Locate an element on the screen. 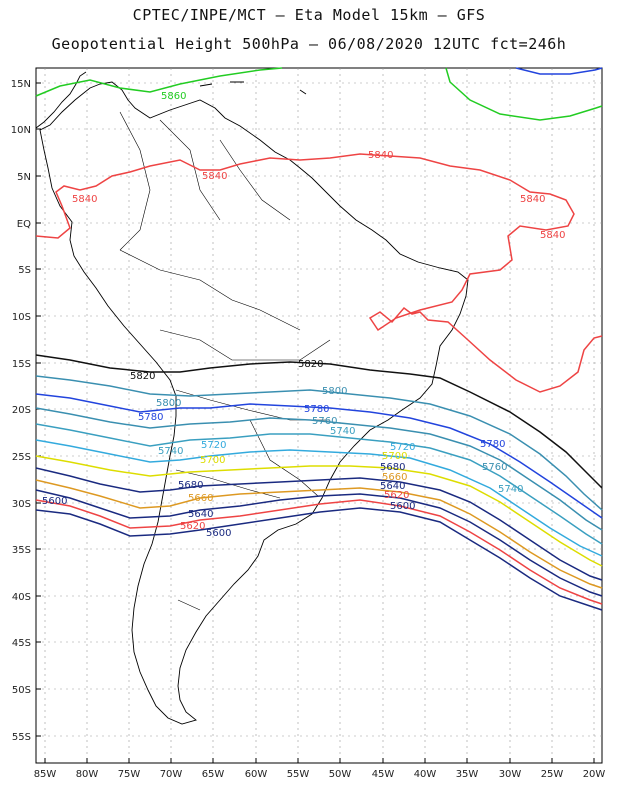 This screenshot has width=618, height=800. lon-label: 40W is located at coordinates (425, 774).